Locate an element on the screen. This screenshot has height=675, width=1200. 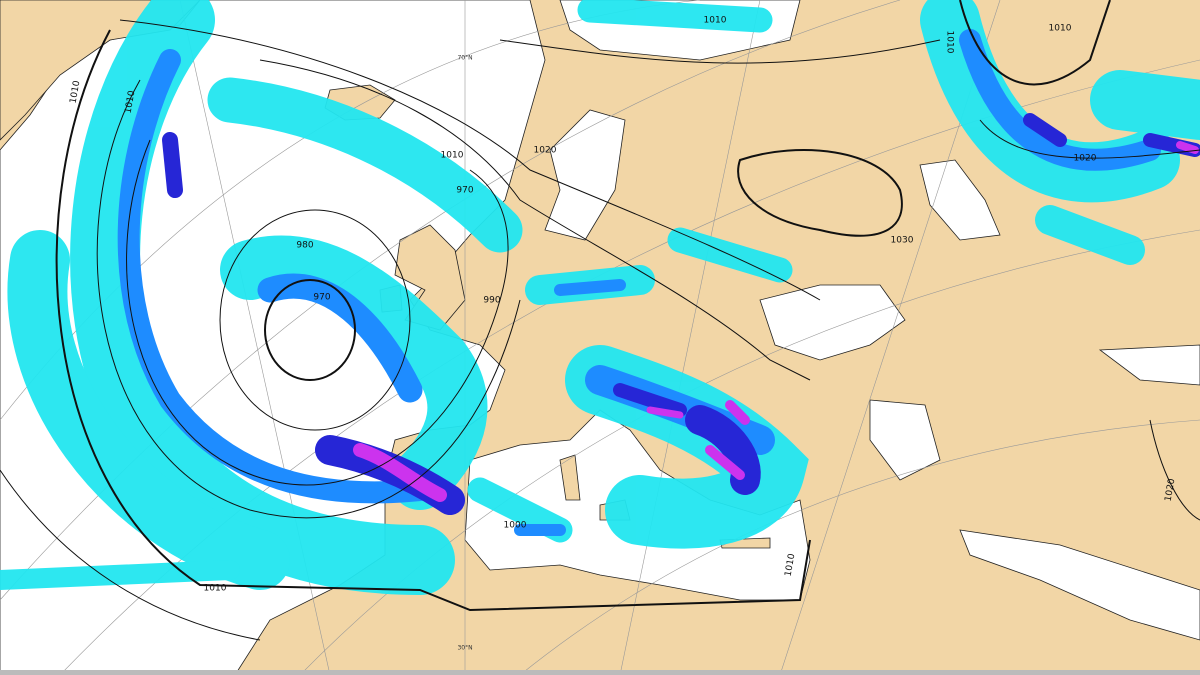
bottom-bar is located at coordinates (600, 672).